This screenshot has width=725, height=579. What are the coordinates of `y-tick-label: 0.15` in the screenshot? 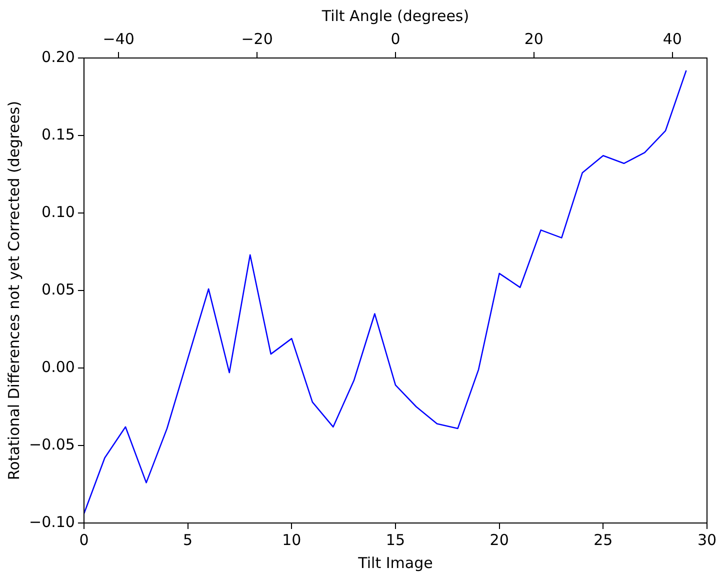 It's located at (58, 134).